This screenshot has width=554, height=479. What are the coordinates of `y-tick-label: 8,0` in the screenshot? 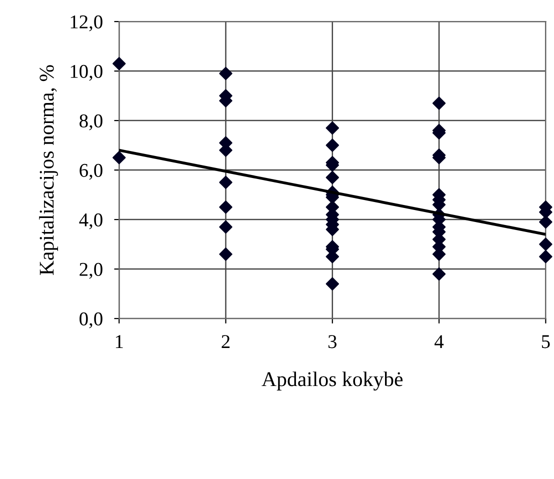 It's located at (91, 122).